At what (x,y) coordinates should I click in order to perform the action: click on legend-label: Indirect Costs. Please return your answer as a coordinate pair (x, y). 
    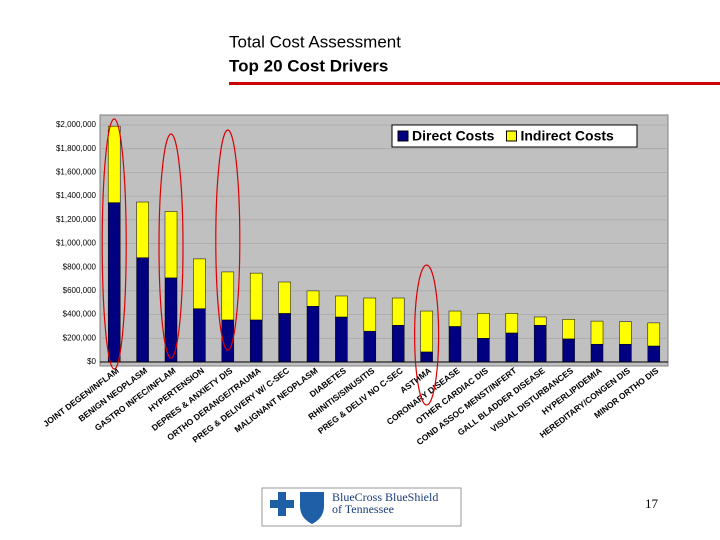
    Looking at the image, I should click on (567, 136).